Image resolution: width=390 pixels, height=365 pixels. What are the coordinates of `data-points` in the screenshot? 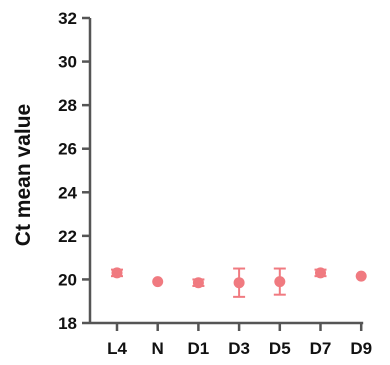 It's located at (239, 282).